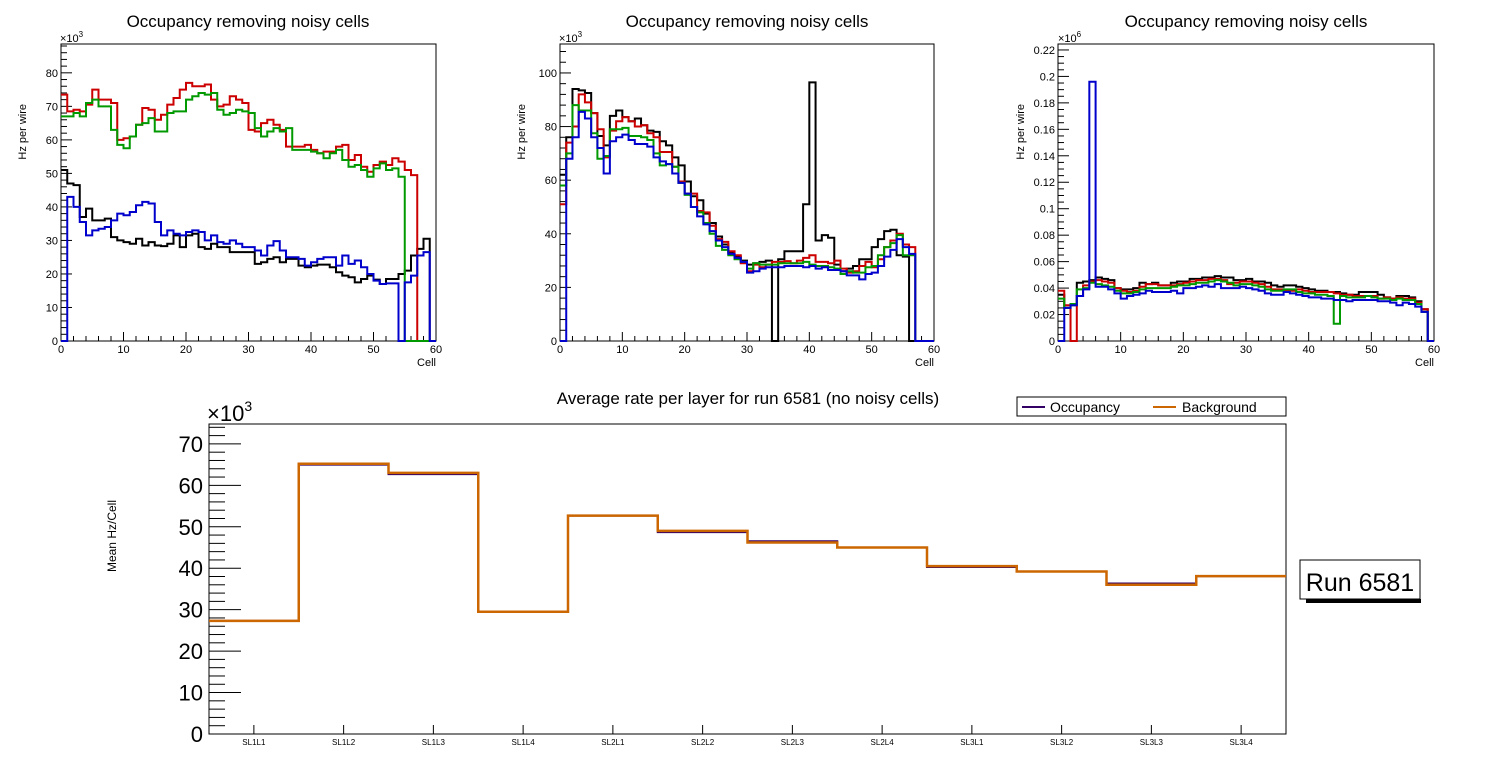 The height and width of the screenshot is (772, 1496). Describe the element at coordinates (1070, 37) in the screenshot. I see `y-exponent: ×10⁶` at that location.